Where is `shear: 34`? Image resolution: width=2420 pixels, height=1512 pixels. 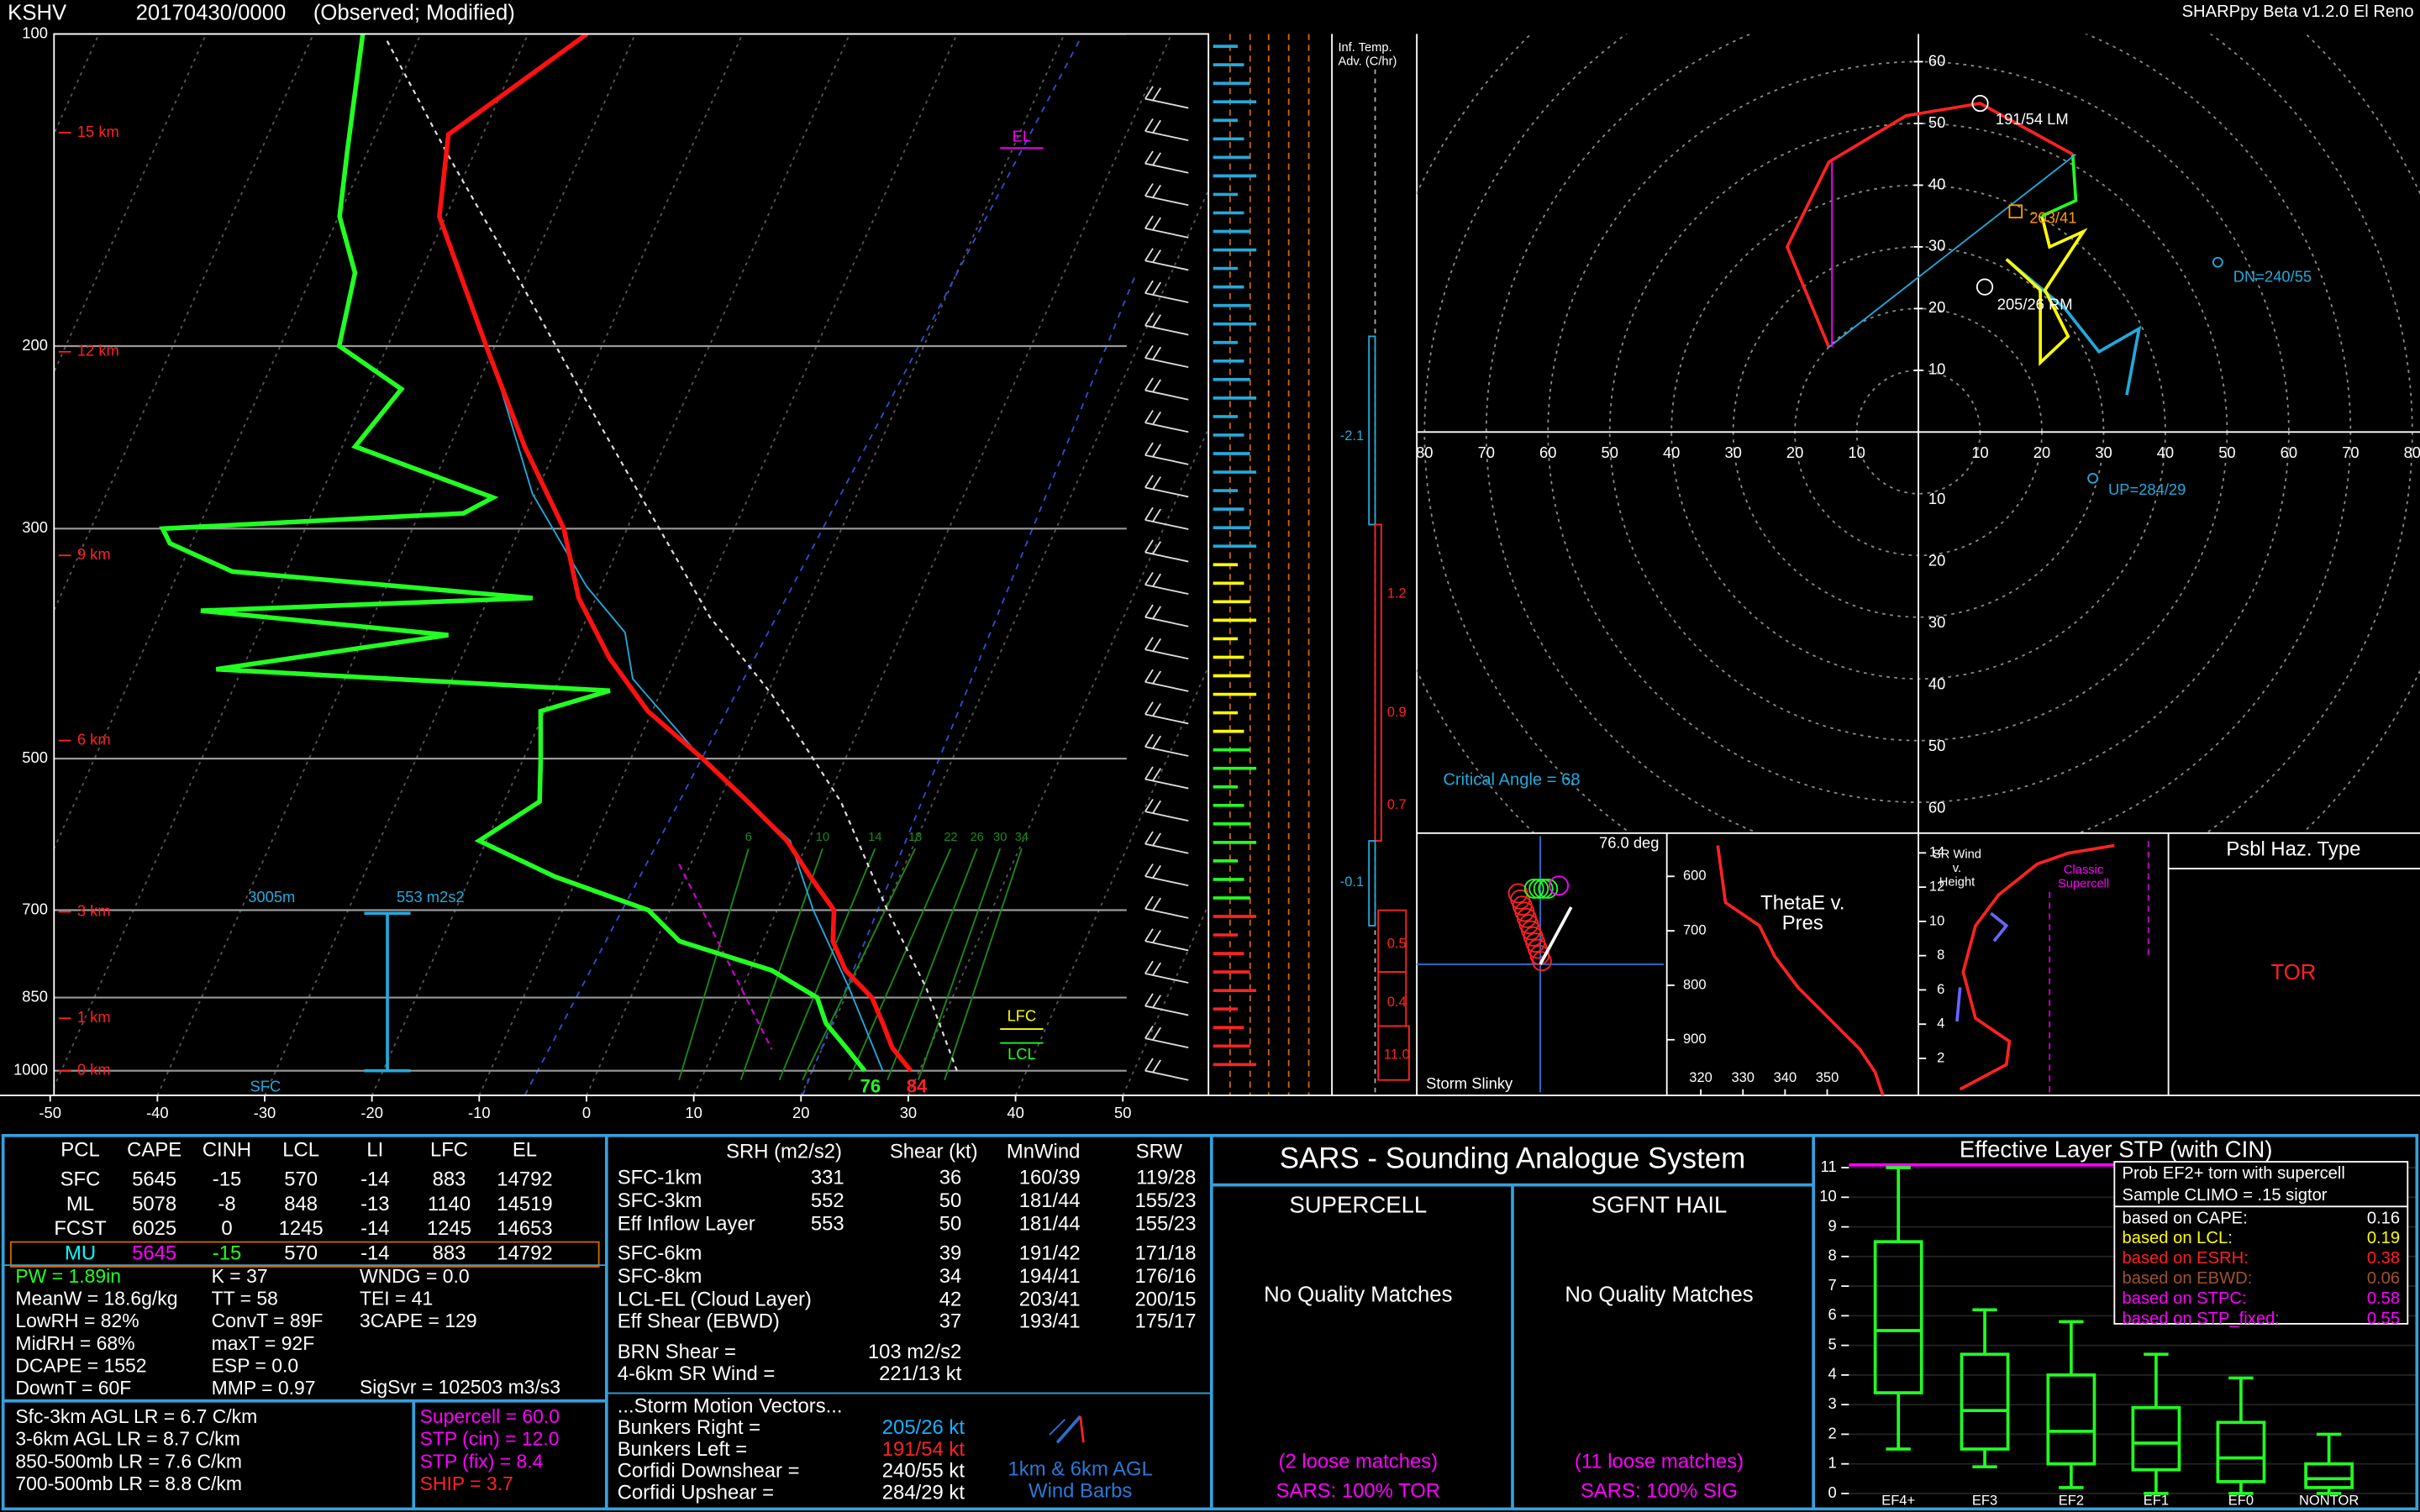
shear: 34 is located at coordinates (951, 1276).